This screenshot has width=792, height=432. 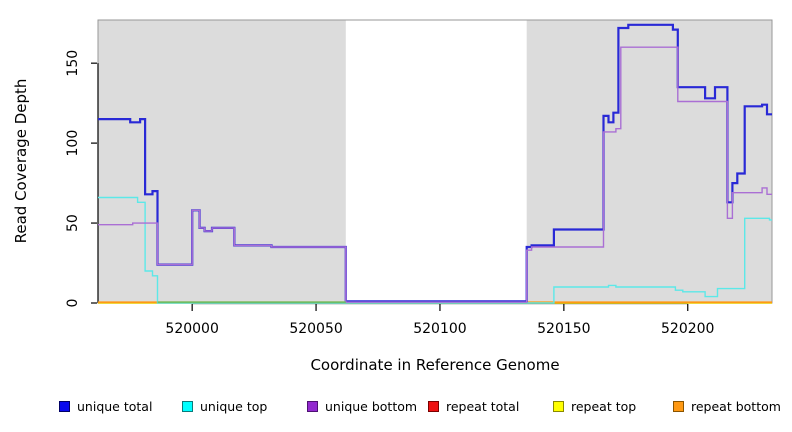 What do you see at coordinates (73, 223) in the screenshot?
I see `y-tick-label: 50` at bounding box center [73, 223].